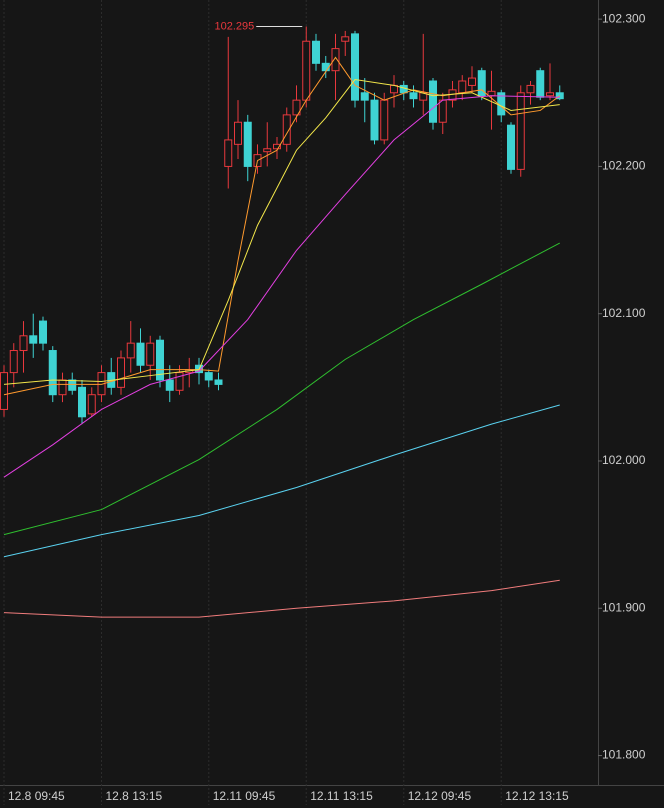 This screenshot has height=808, width=664. Describe the element at coordinates (624, 313) in the screenshot. I see `y-tick-label: 102.100` at that location.